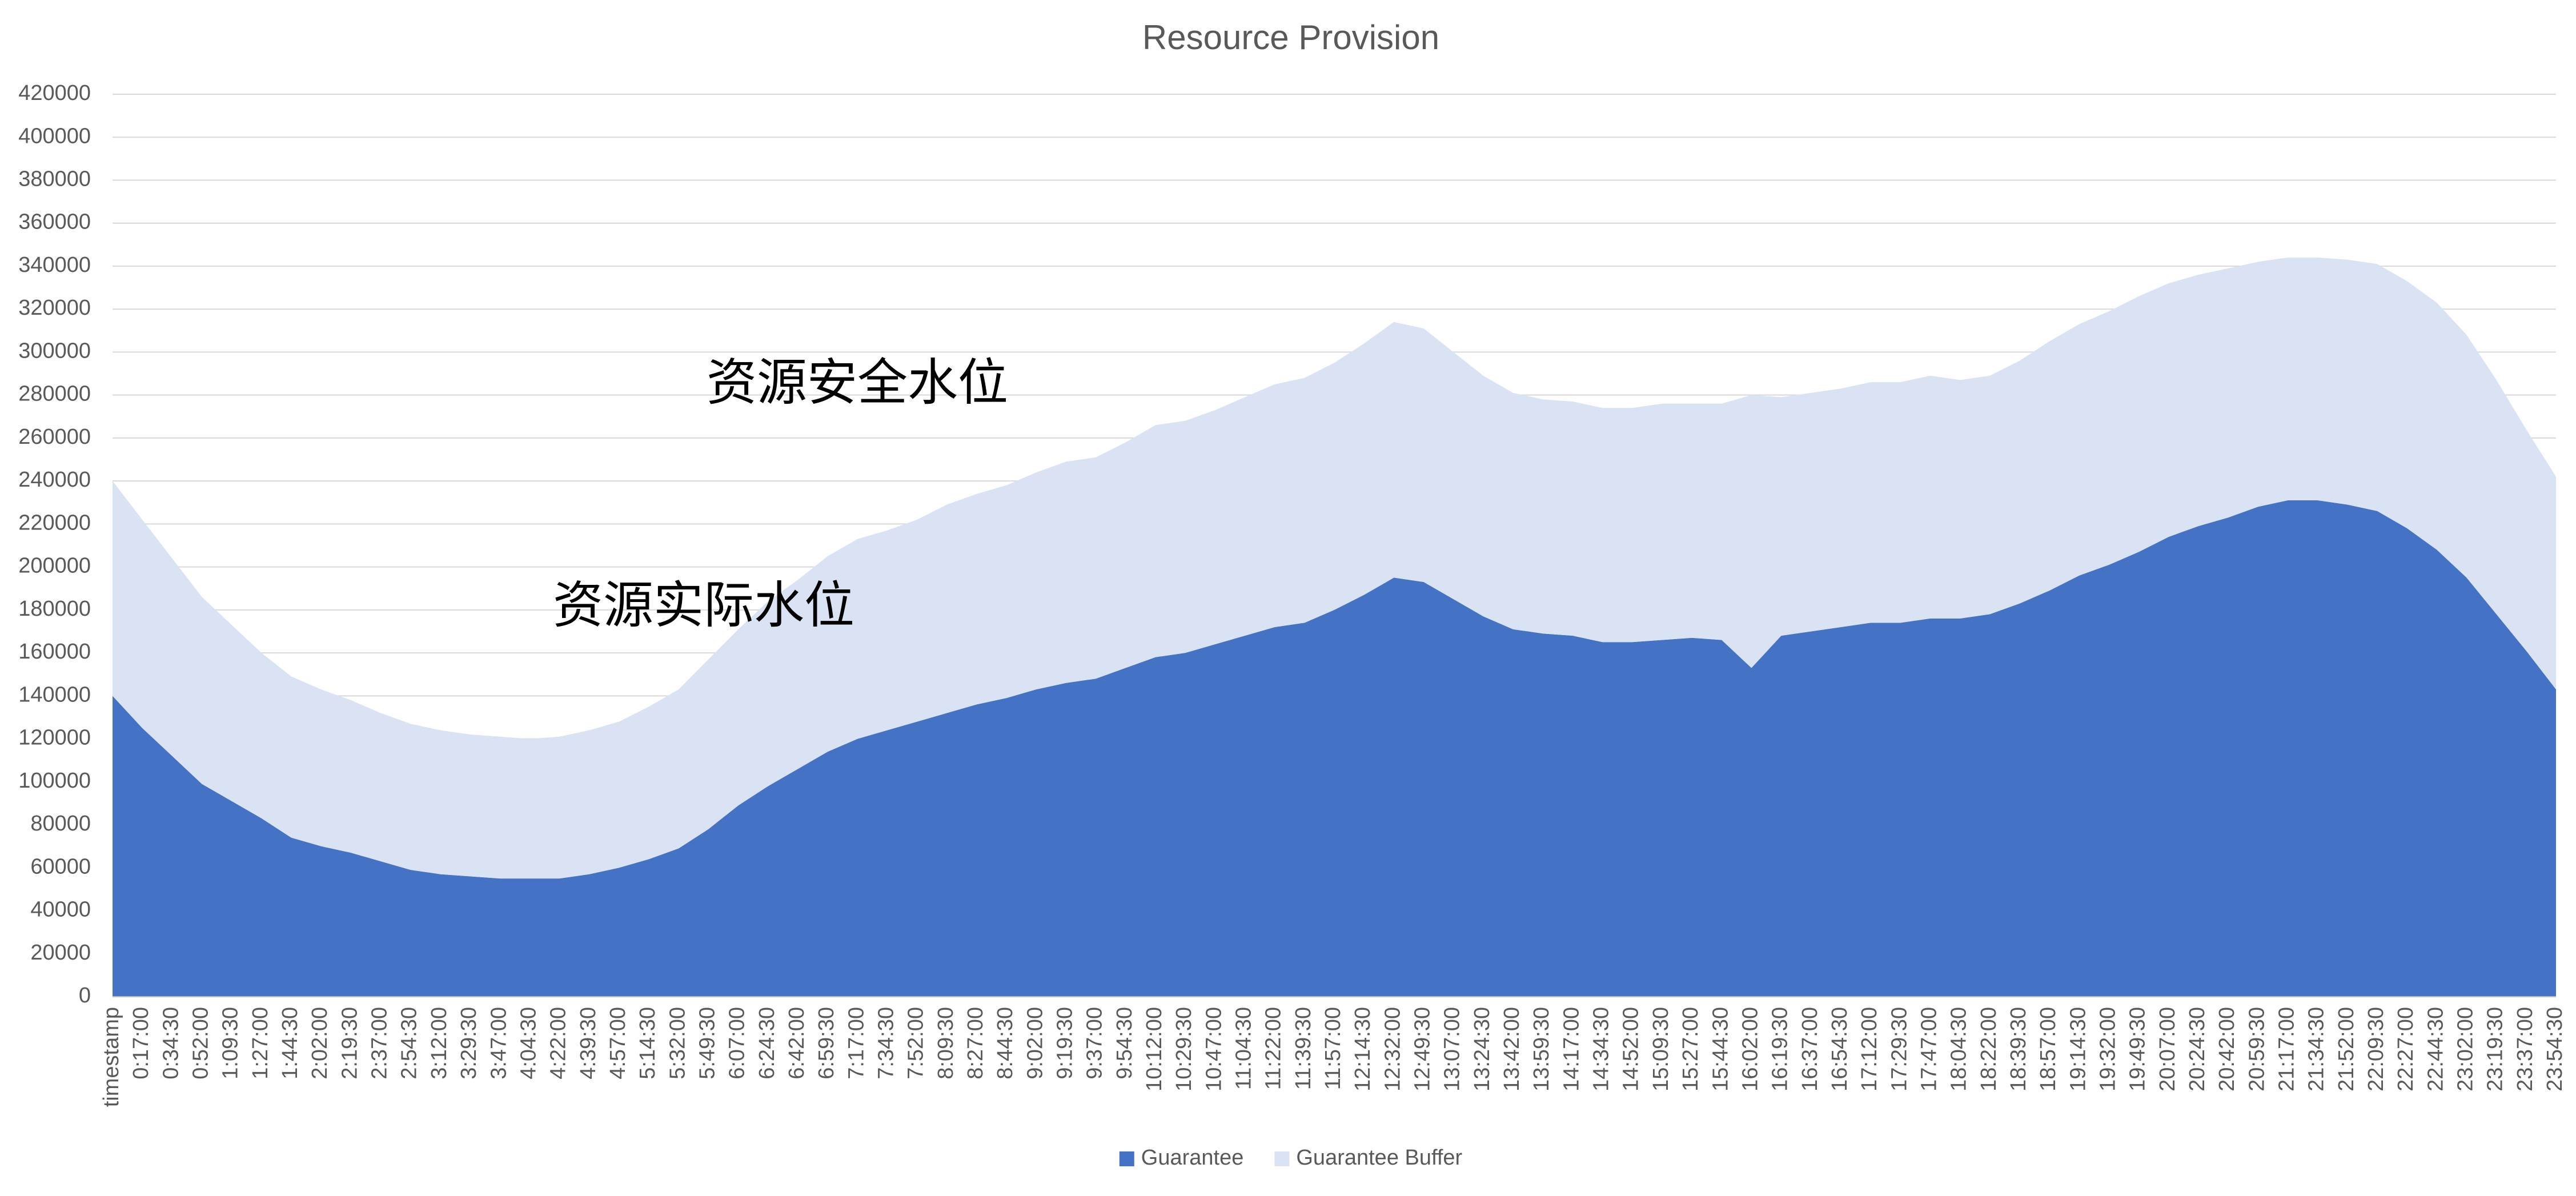  I want to click on y-tick-label: 200000, so click(54, 566).